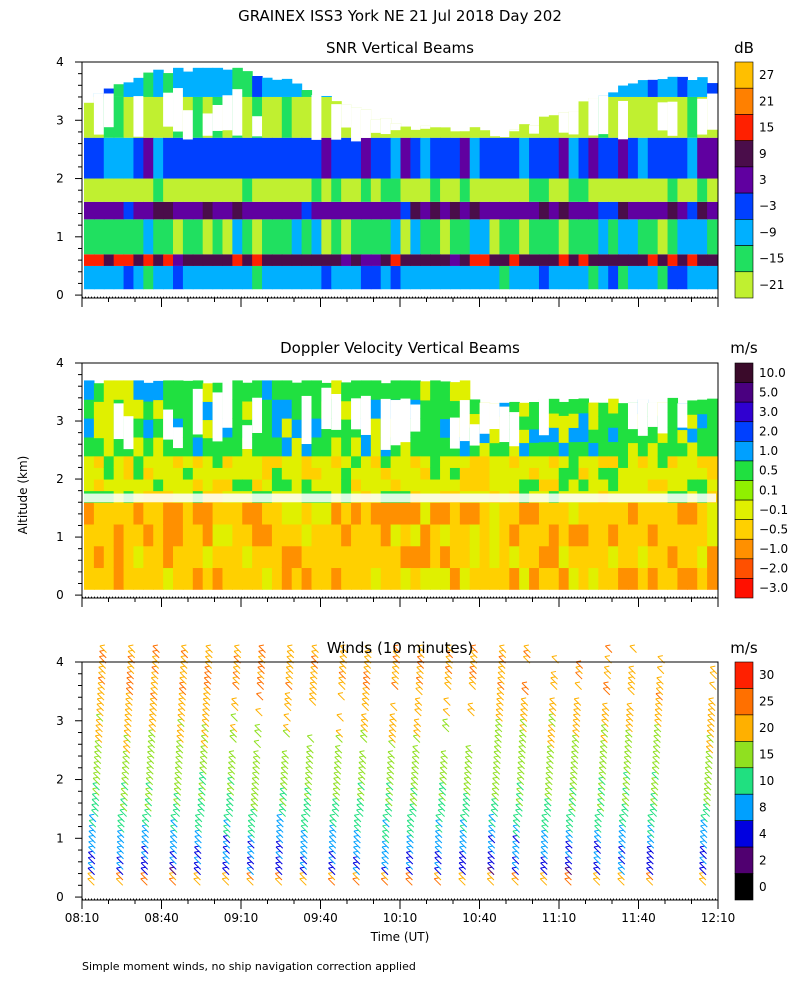 This screenshot has width=800, height=1000. I want to click on wind-profile, so click(178, 765).